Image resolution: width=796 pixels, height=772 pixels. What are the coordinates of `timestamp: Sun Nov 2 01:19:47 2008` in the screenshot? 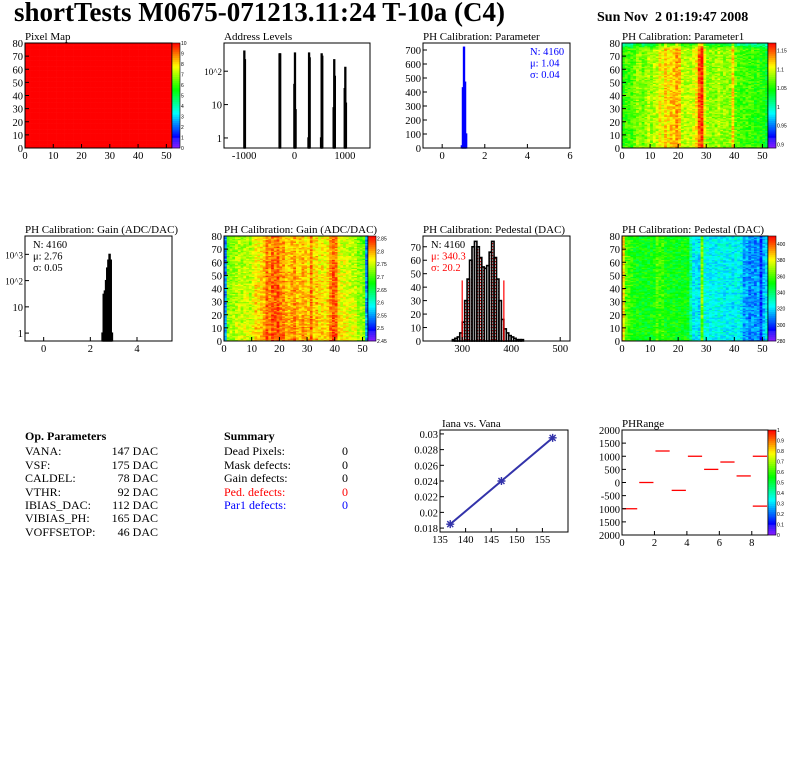 It's located at (673, 17).